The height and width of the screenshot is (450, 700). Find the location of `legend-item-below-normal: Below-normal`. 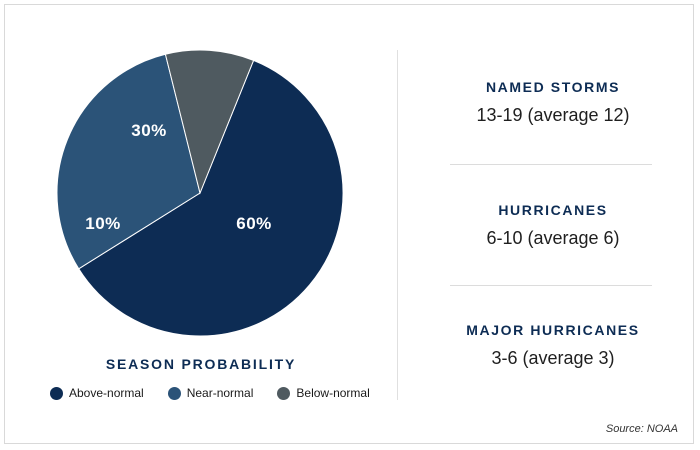

legend-item-below-normal: Below-normal is located at coordinates (323, 393).